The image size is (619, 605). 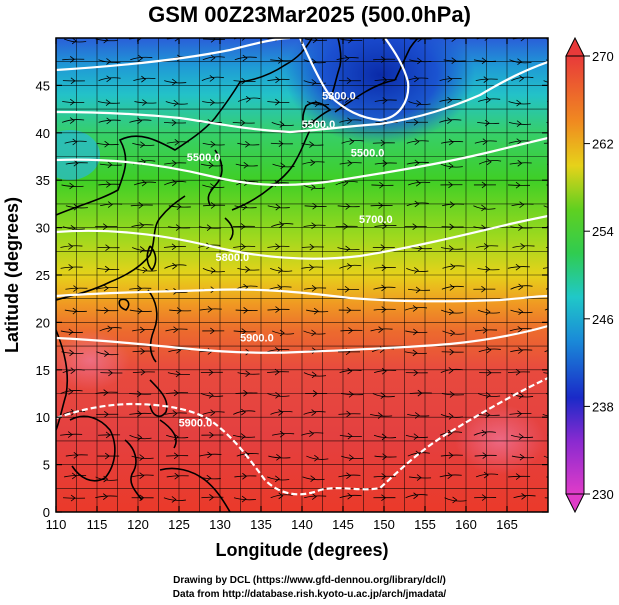 What do you see at coordinates (121, 248) in the screenshot?
I see `coast-china-south` at bounding box center [121, 248].